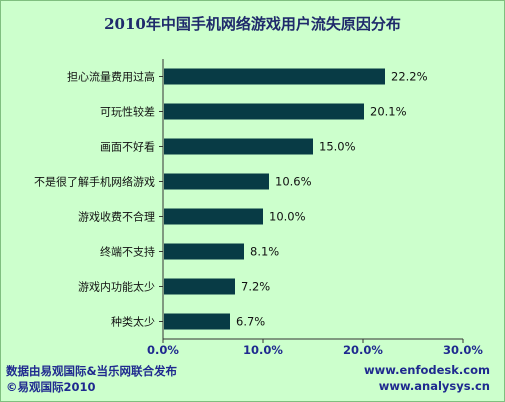 The image size is (505, 402). Describe the element at coordinates (163, 350) in the screenshot. I see `x-tick-label: 0.0%` at that location.